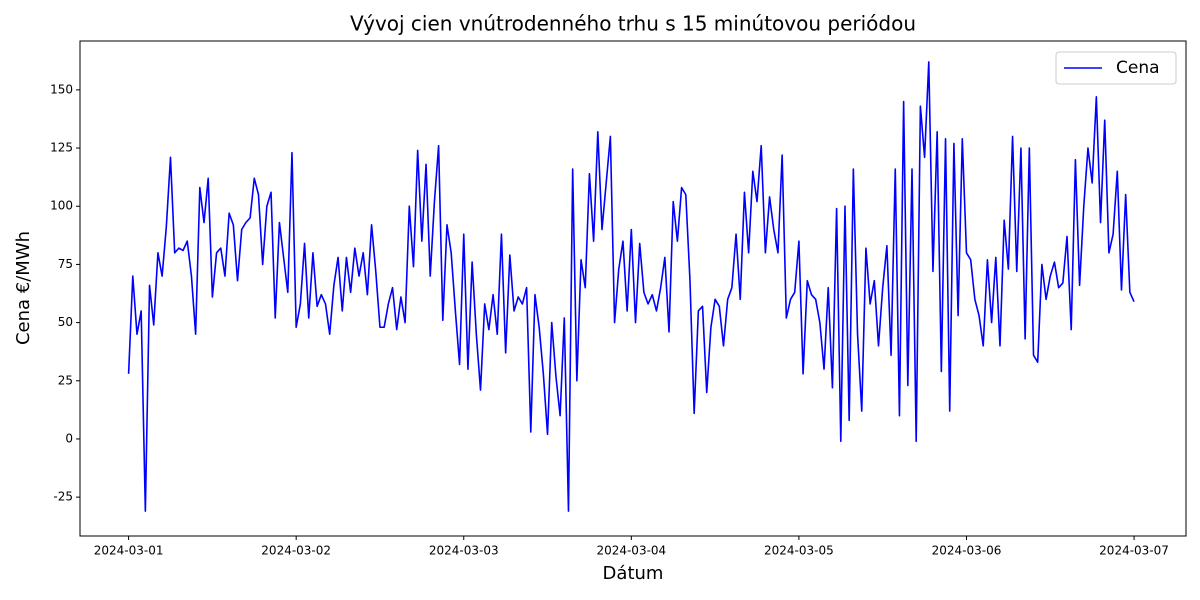 Image resolution: width=1200 pixels, height=600 pixels. What do you see at coordinates (65, 380) in the screenshot?
I see `y-tick-label: 25` at bounding box center [65, 380].